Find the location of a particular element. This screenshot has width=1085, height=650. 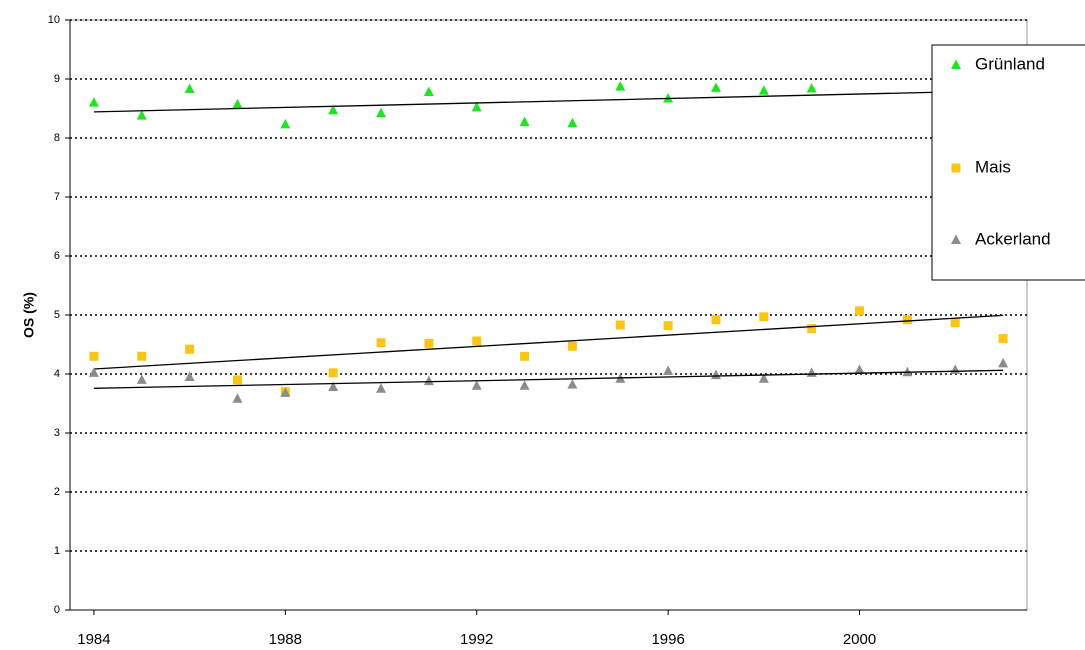

y-tick-label: 6 is located at coordinates (57, 256).